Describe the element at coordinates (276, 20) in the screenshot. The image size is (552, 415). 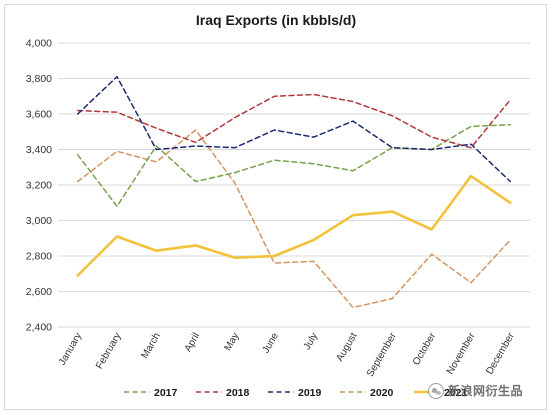
I see `chart-title: Iraq Exports (in kbbls/d)` at that location.